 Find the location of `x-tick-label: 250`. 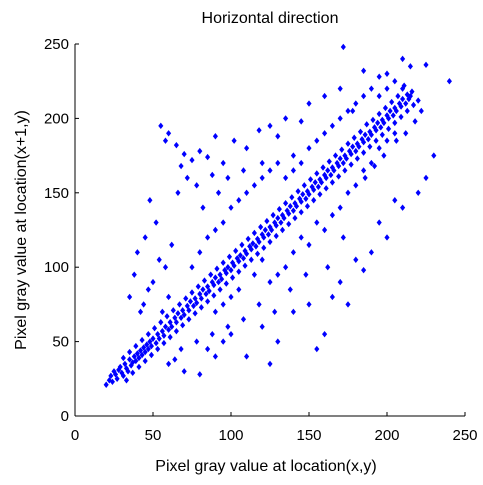

x-tick-label: 250 is located at coordinates (464, 435).